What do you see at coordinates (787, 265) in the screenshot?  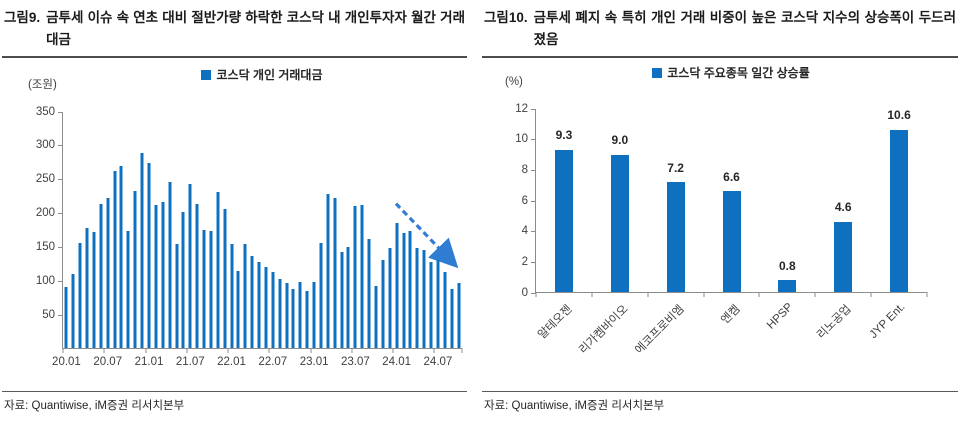 I see `bar-value-label: 0.8` at bounding box center [787, 265].